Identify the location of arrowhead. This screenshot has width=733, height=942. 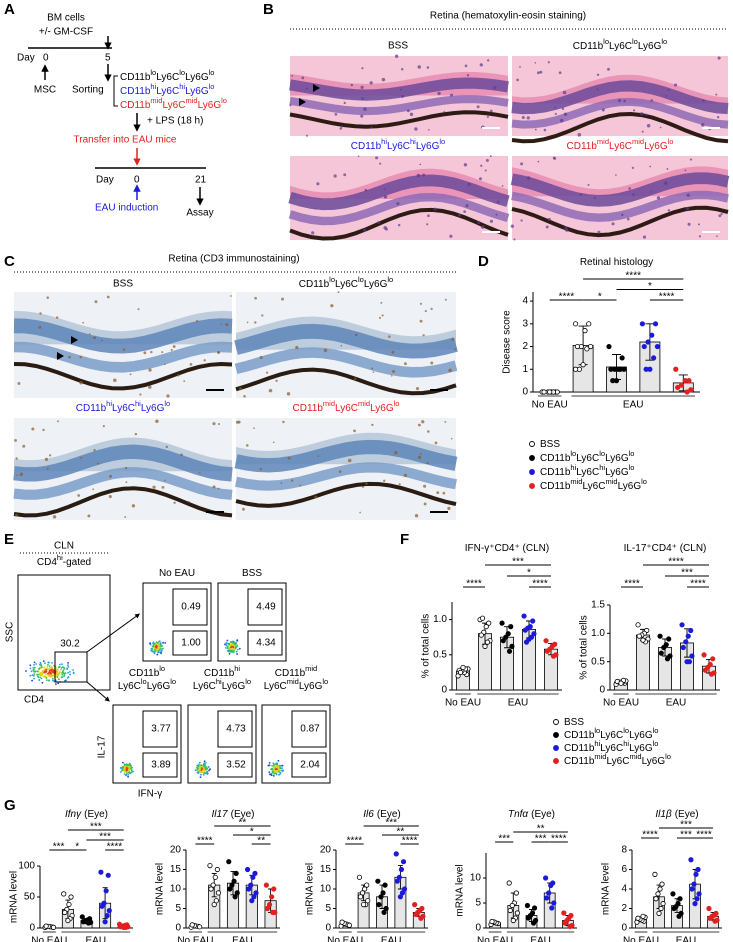
(74, 340).